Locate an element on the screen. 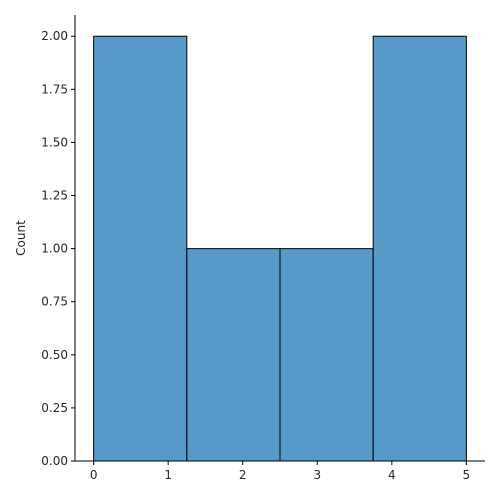  x-tick-label: 5 is located at coordinates (467, 475).